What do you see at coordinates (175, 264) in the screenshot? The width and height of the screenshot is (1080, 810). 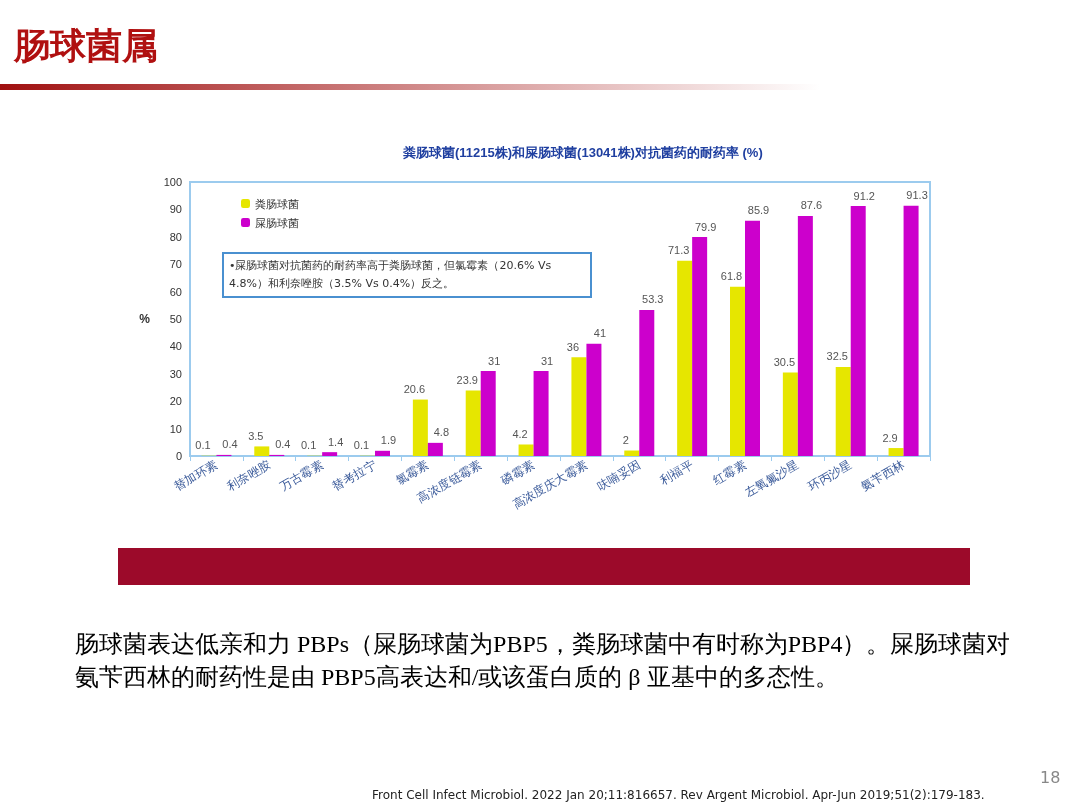 I see `y-tick-label: 70` at bounding box center [175, 264].